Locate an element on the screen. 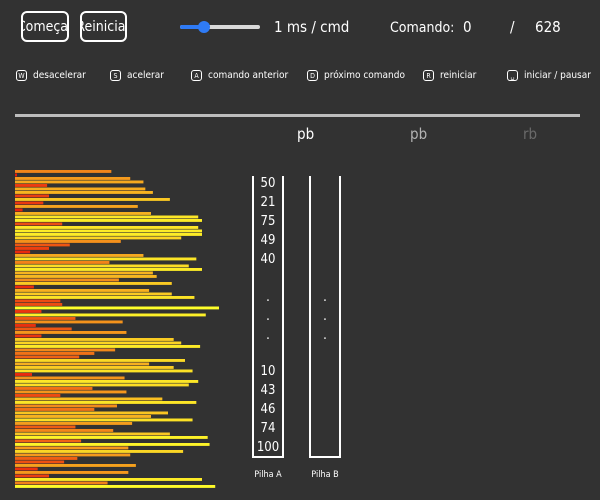  stack-a-value: 10 is located at coordinates (268, 371).